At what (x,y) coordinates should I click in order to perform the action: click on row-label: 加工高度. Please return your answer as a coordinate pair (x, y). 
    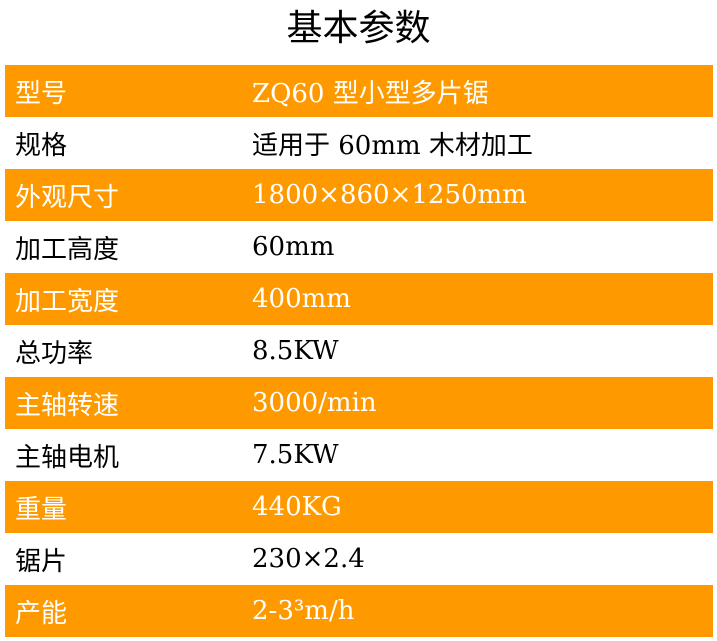
    Looking at the image, I should click on (67, 249).